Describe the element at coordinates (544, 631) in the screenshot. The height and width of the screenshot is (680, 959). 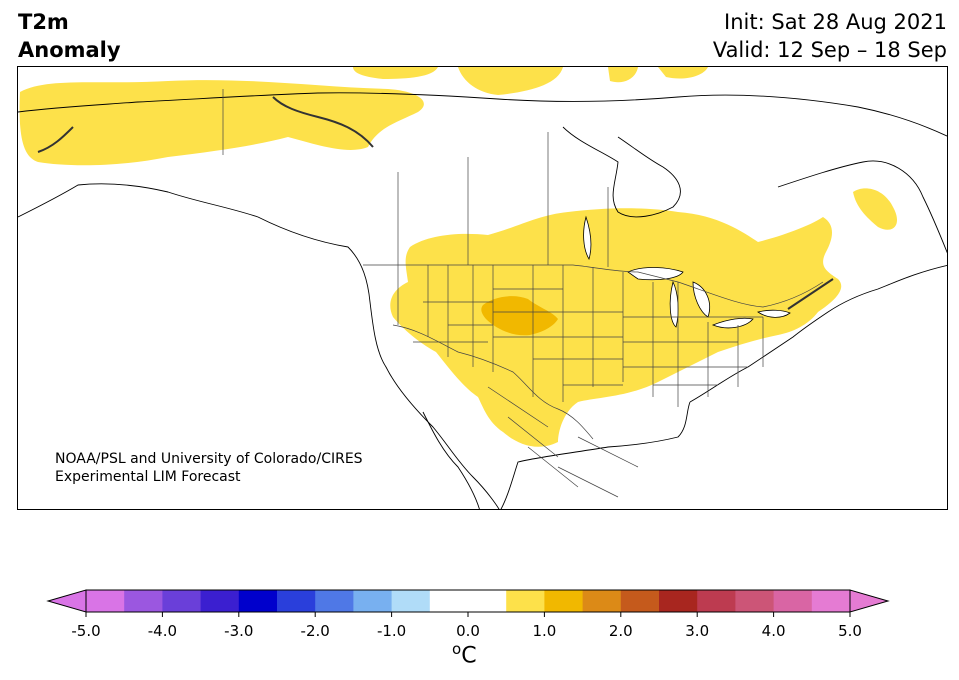
I see `colorbar-tick-label: 1.0` at that location.